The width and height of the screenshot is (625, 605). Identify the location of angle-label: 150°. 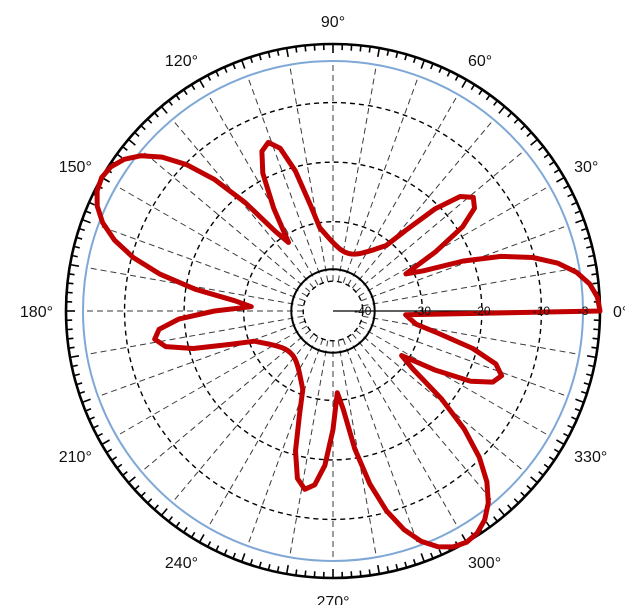
(75, 167).